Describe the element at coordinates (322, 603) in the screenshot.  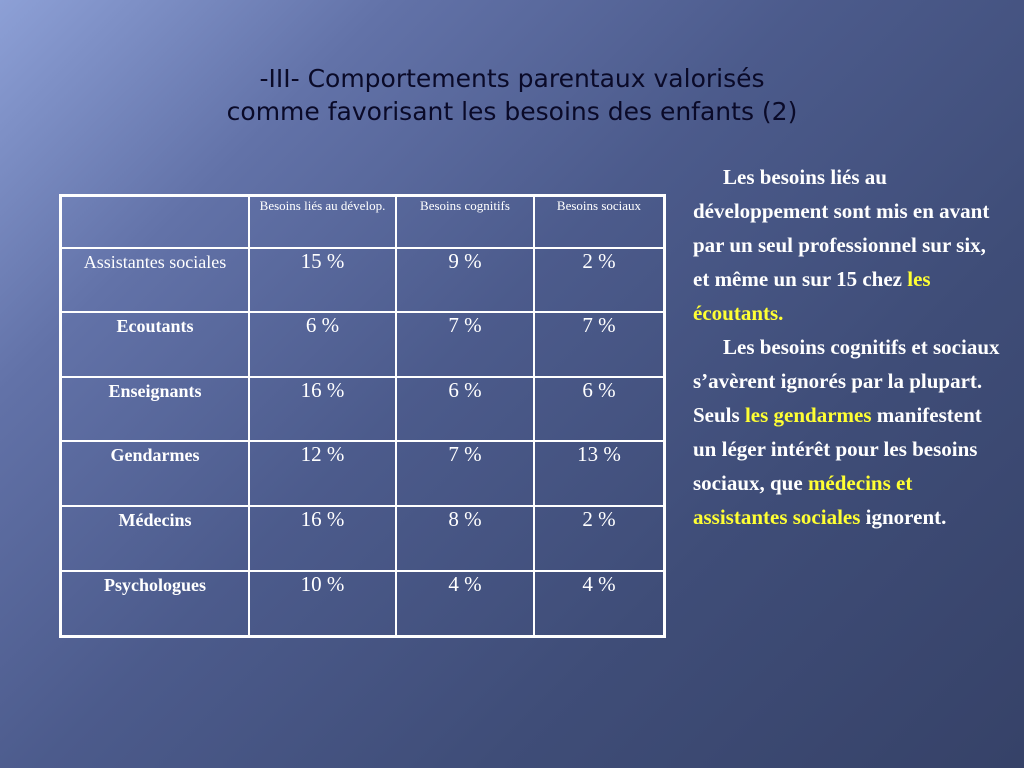
I see `cell-value: 10 %` at that location.